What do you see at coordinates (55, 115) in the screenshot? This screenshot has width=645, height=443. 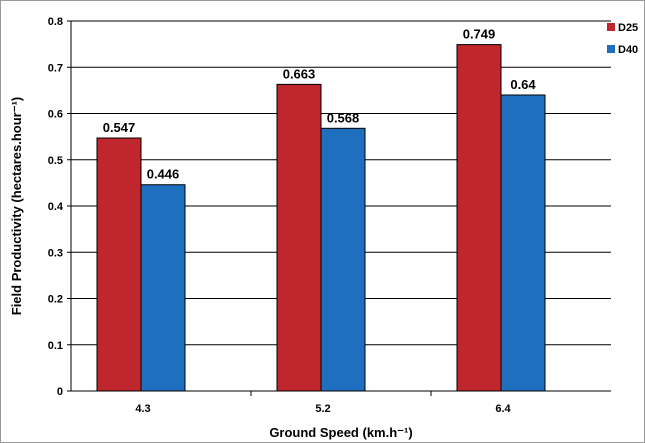 I see `y-tick-label: 0.6` at bounding box center [55, 115].